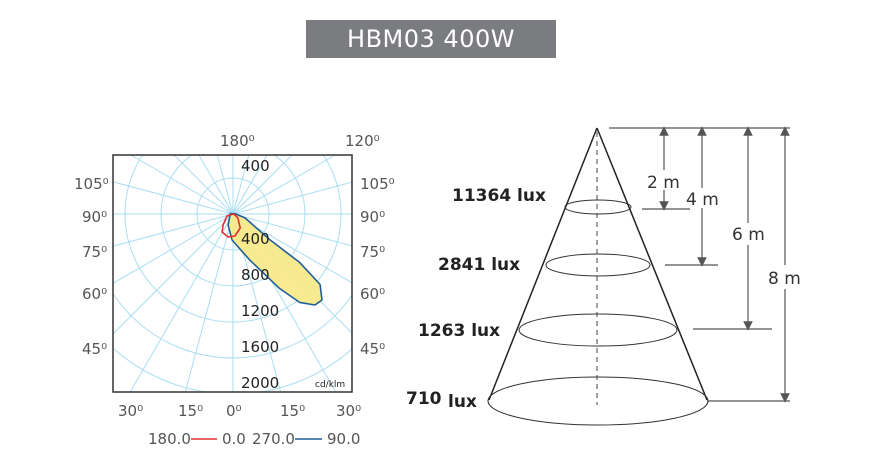  Describe the element at coordinates (362, 141) in the screenshot. I see `angle-label: 120⁰` at that location.